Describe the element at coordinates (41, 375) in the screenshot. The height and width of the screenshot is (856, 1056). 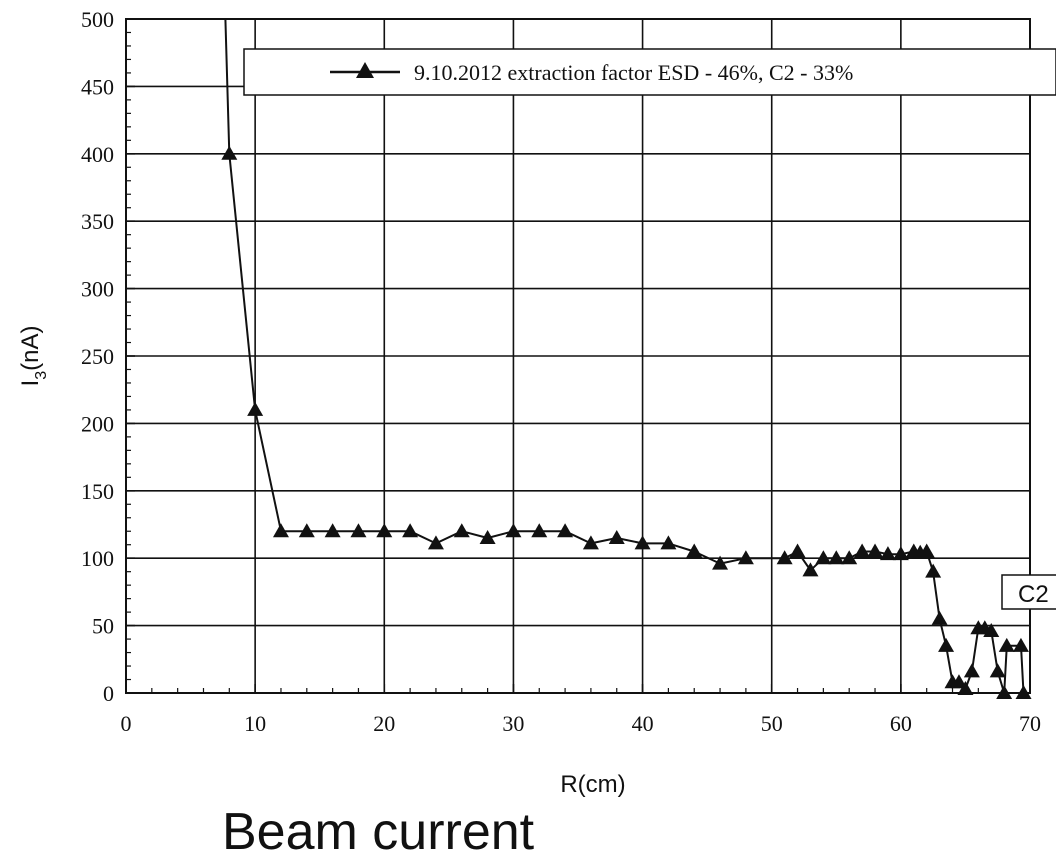
I see `y-axis-title-sub: 3` at that location.